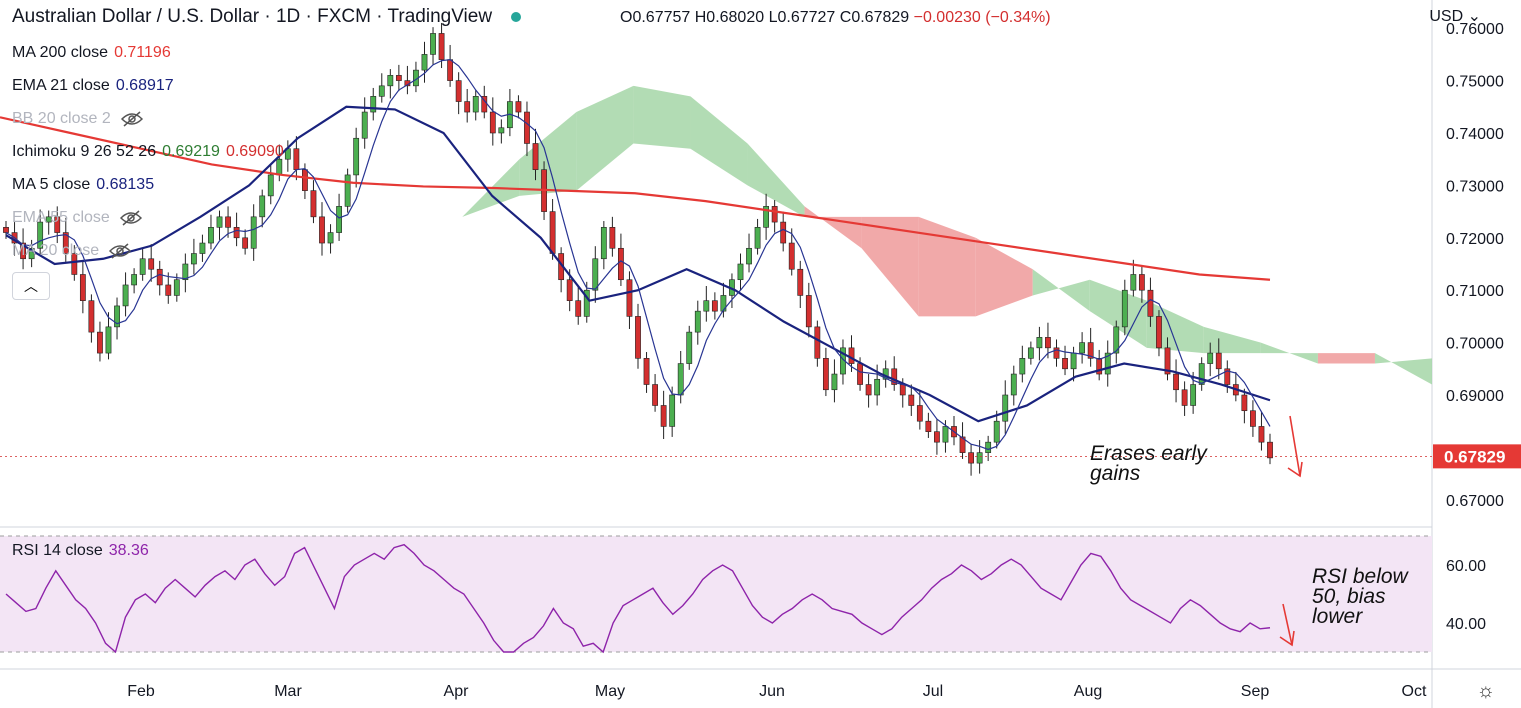  I want to click on currency-label: USD, so click(1446, 16).